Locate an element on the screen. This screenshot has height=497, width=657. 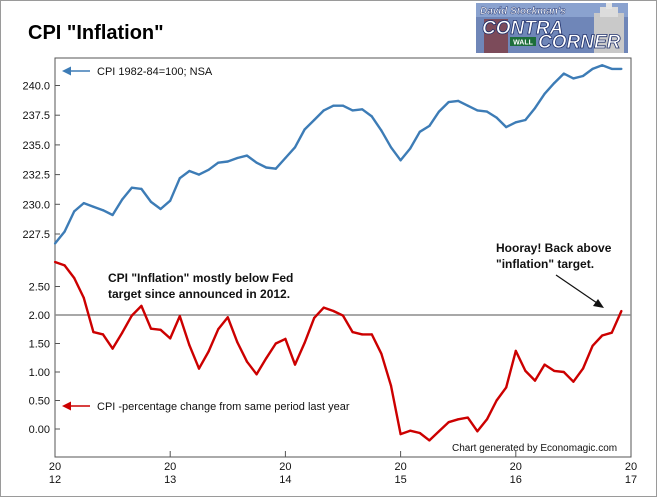
hooray-annotation-line1: Hooray! Back above is located at coordinates (554, 248).